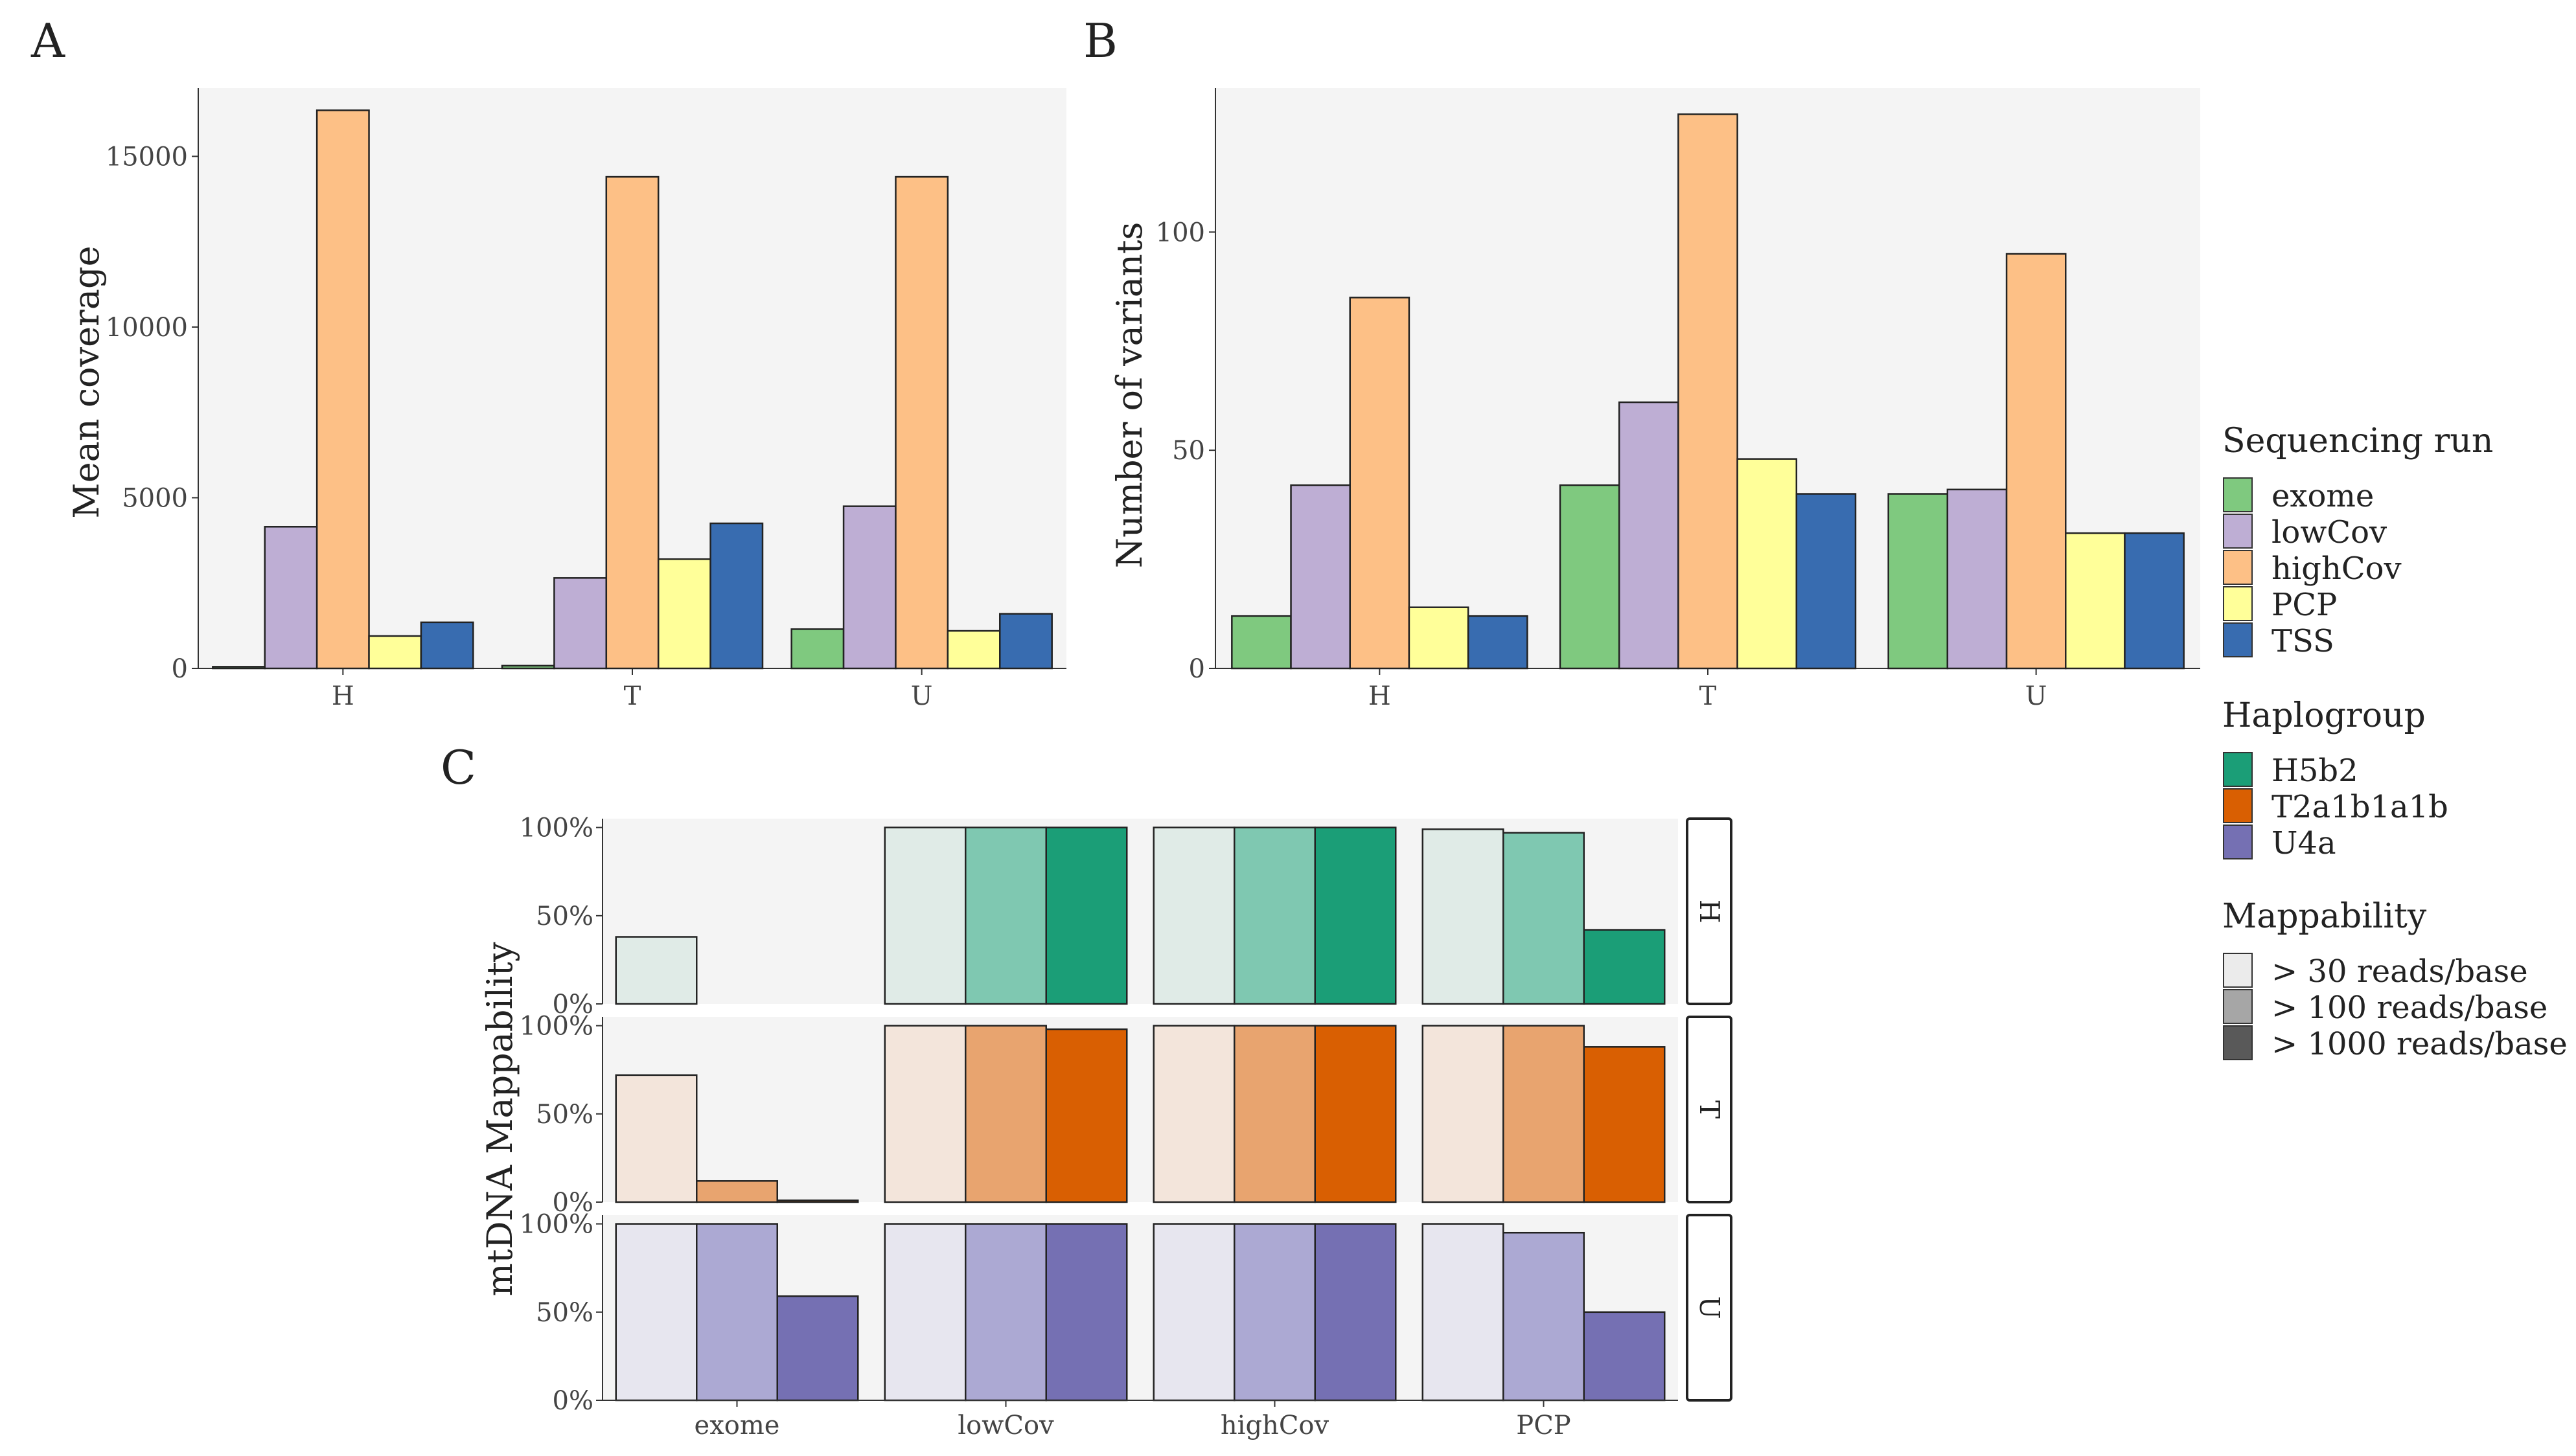 This screenshot has height=1456, width=2576. What do you see at coordinates (2238, 1007) in the screenshot?
I see `legend-key-100-reads` at bounding box center [2238, 1007].